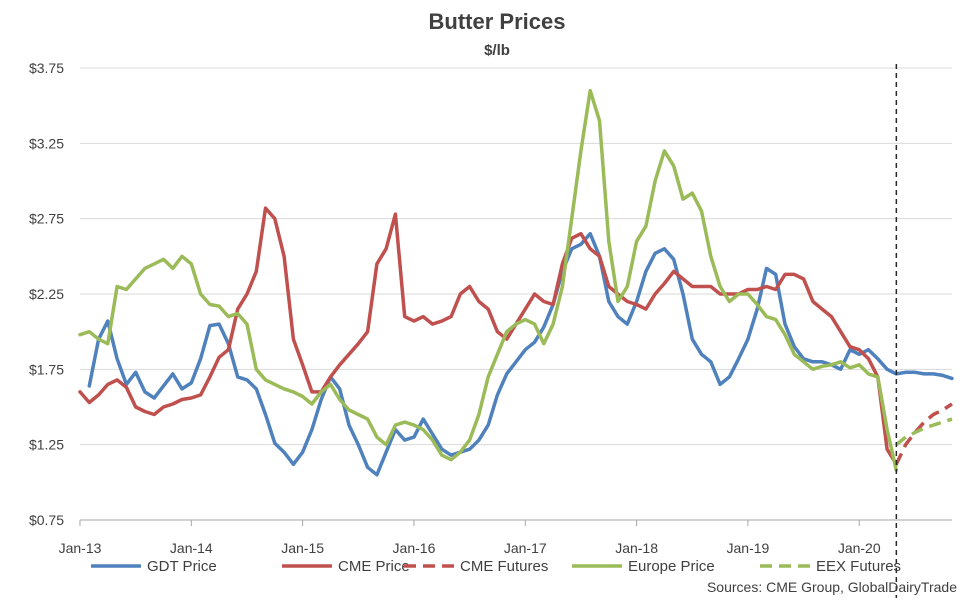 This screenshot has height=601, width=975. I want to click on legend-label: CME Price, so click(374, 566).